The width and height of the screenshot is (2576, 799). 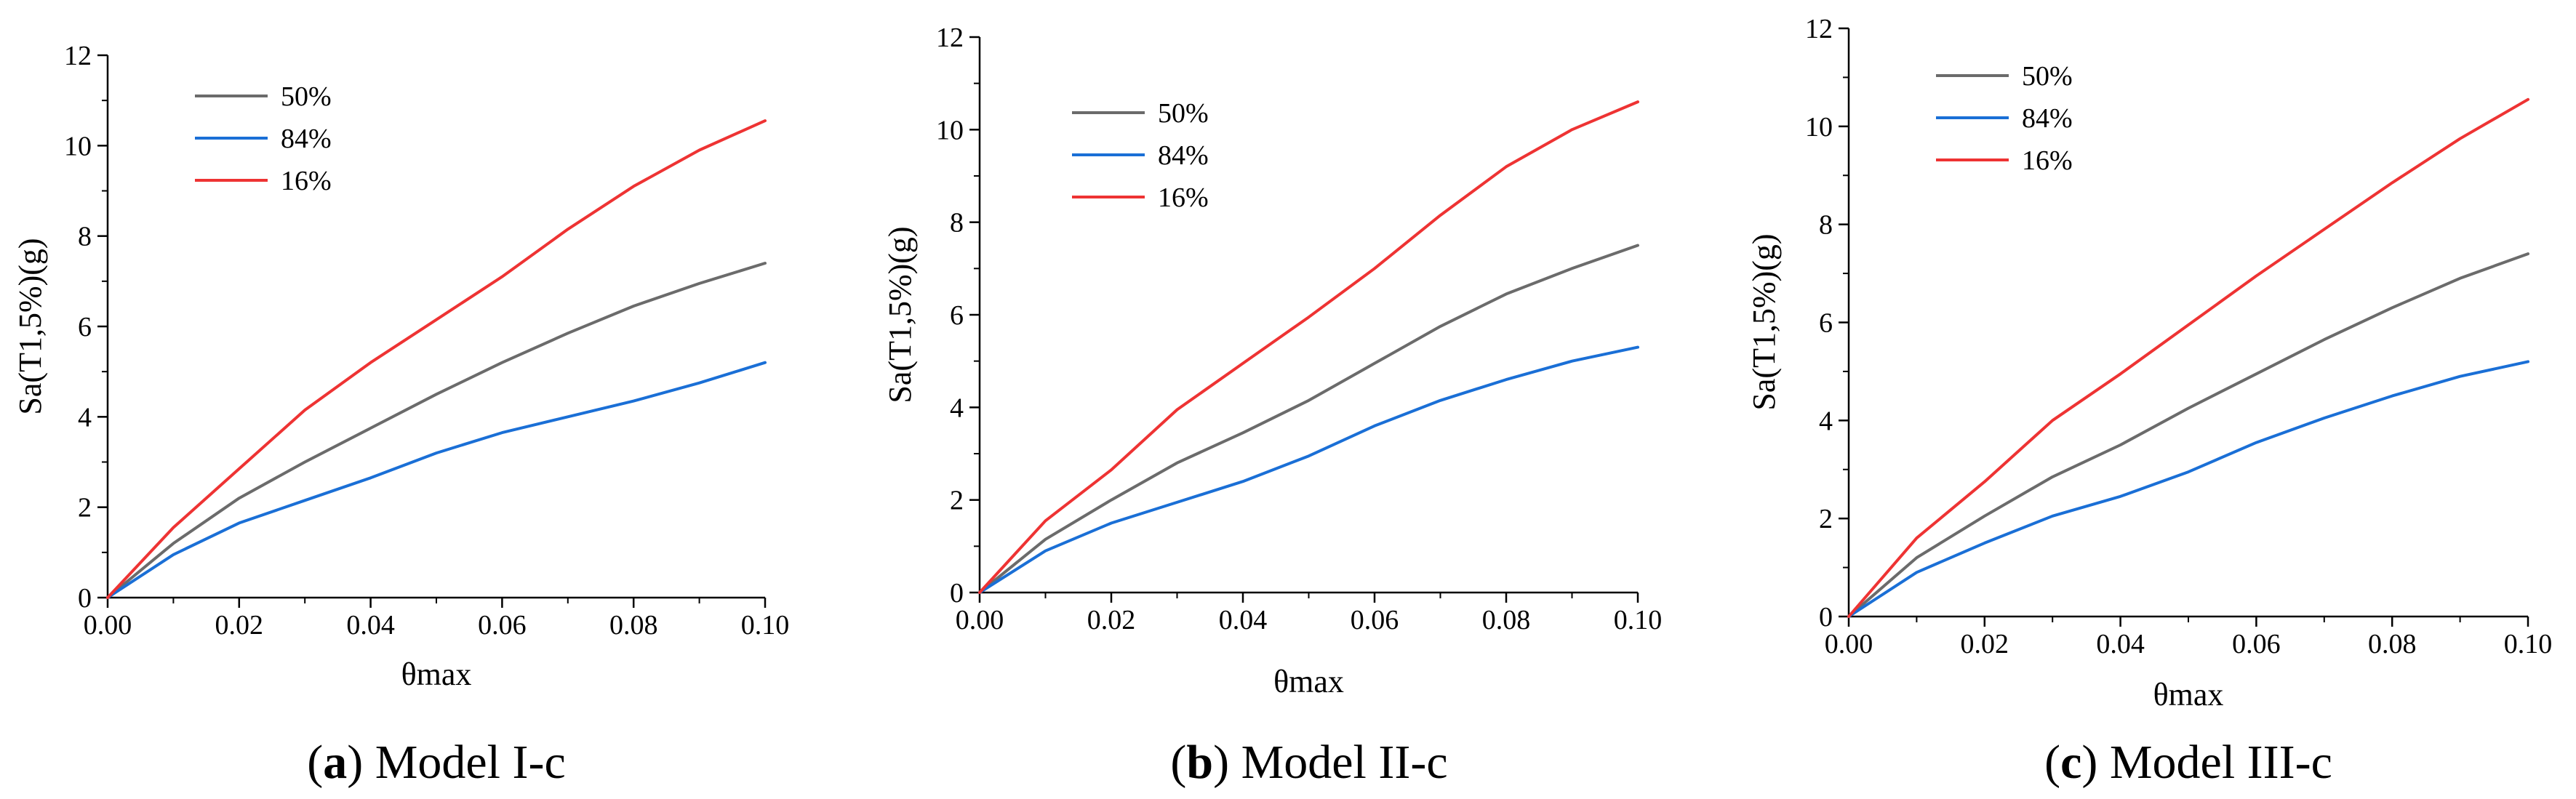 I want to click on panel-caption: (a) Model I-c, so click(x=436, y=763).